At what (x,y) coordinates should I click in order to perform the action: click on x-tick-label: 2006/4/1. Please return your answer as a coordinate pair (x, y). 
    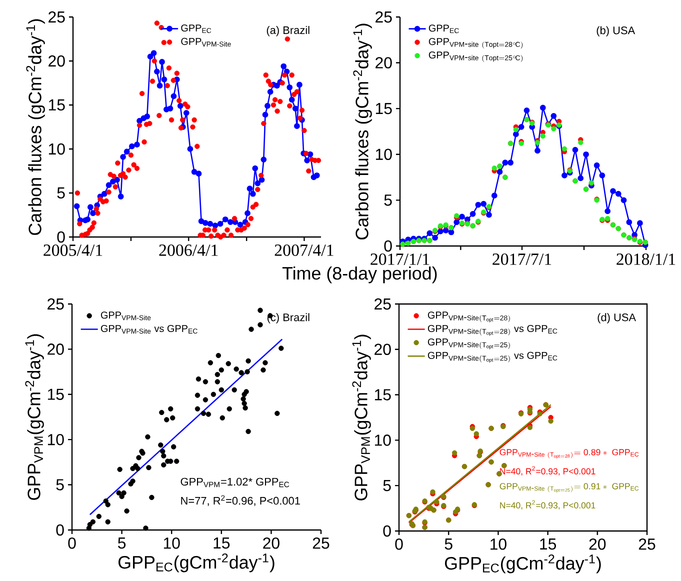
    Looking at the image, I should click on (188, 250).